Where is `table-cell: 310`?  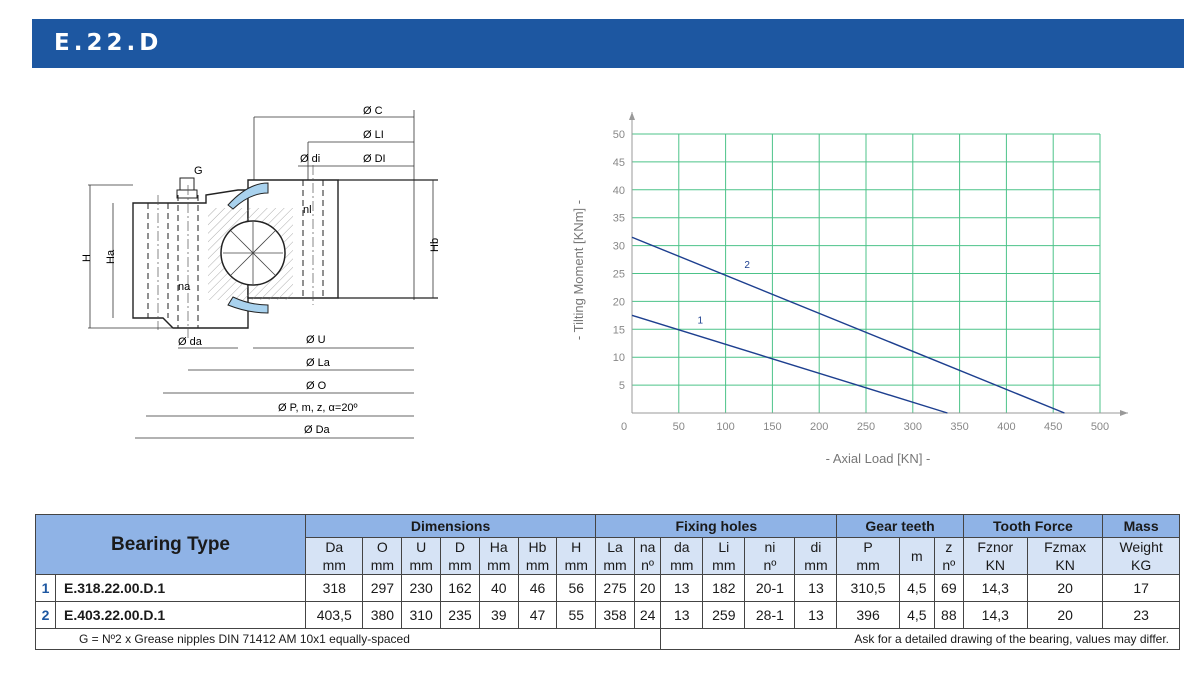
table-cell: 310 is located at coordinates (421, 615).